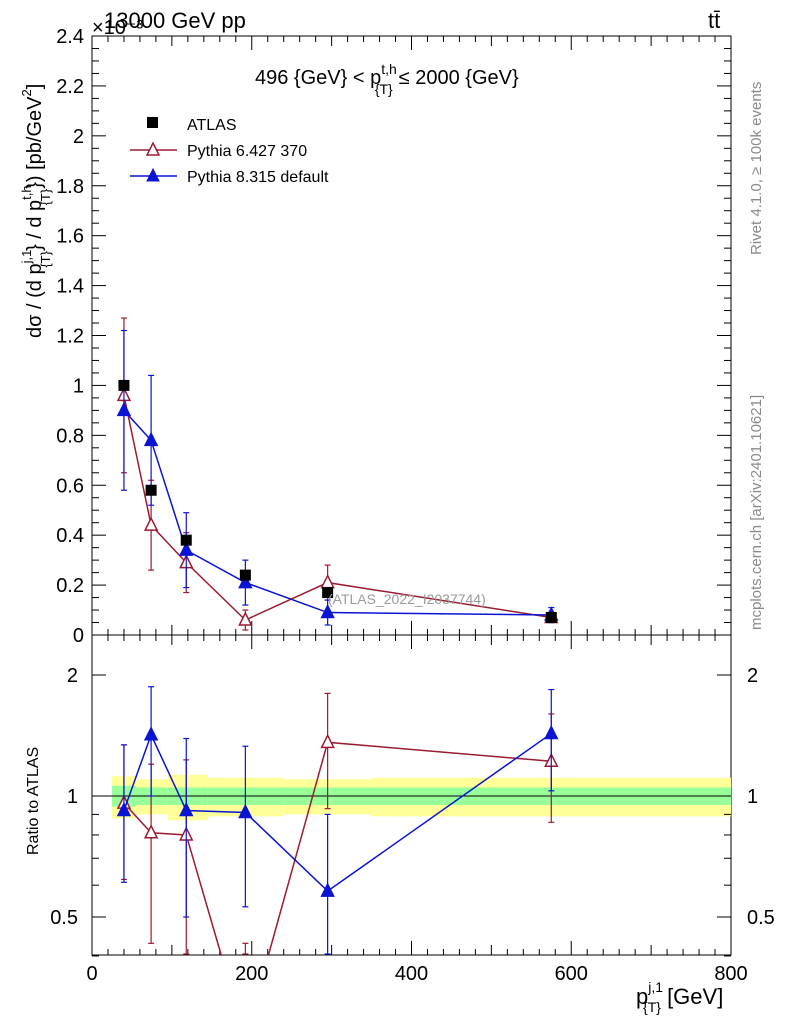  What do you see at coordinates (26, 92) in the screenshot?
I see `ylabel-c-sup: 2` at bounding box center [26, 92].